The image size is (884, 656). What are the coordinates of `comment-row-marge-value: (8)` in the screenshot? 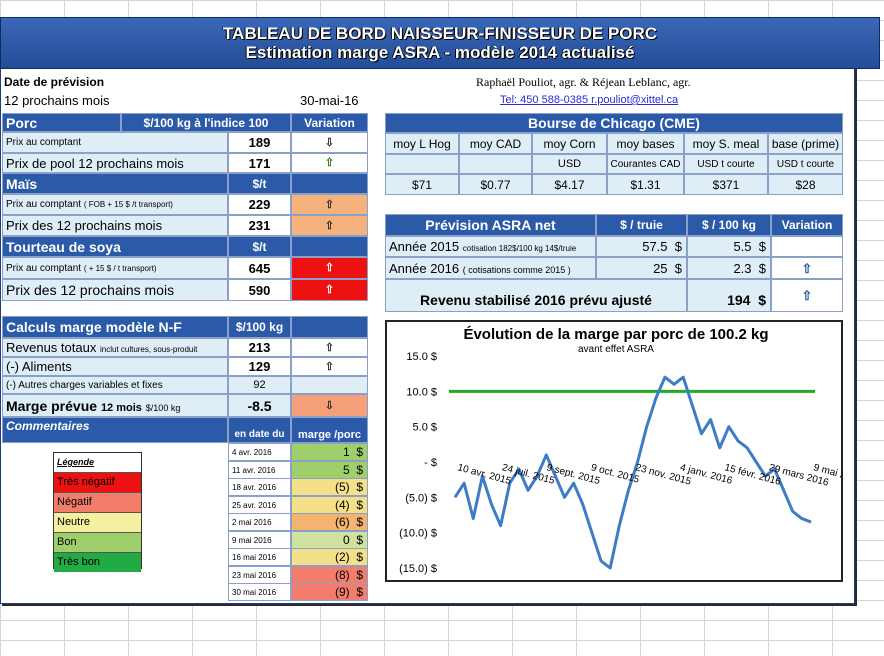 It's located at (342, 574).